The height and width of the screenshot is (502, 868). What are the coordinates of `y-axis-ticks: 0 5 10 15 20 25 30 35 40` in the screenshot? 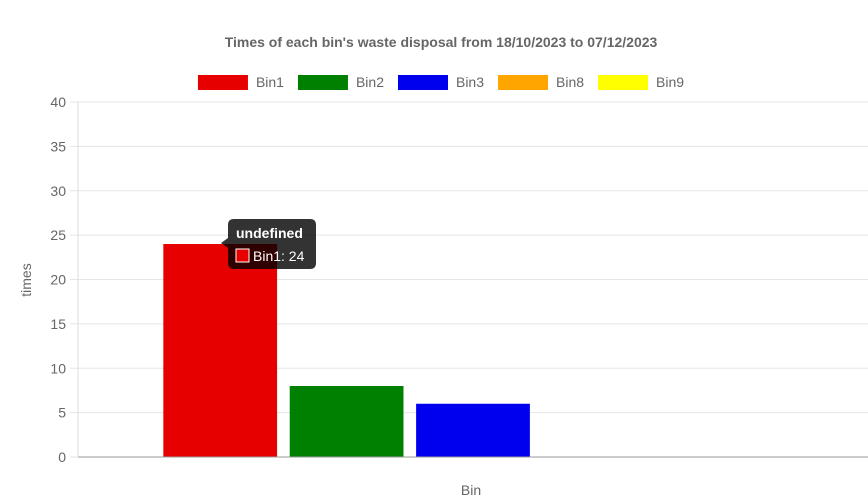 It's located at (58, 279).